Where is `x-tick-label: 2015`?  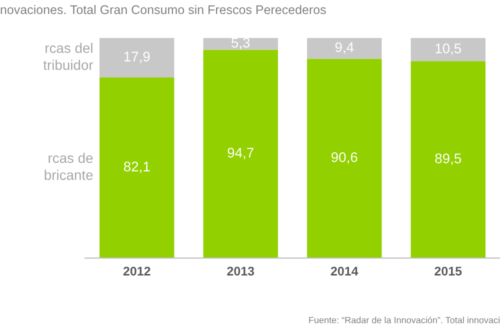 x-tick-label: 2015 is located at coordinates (448, 271).